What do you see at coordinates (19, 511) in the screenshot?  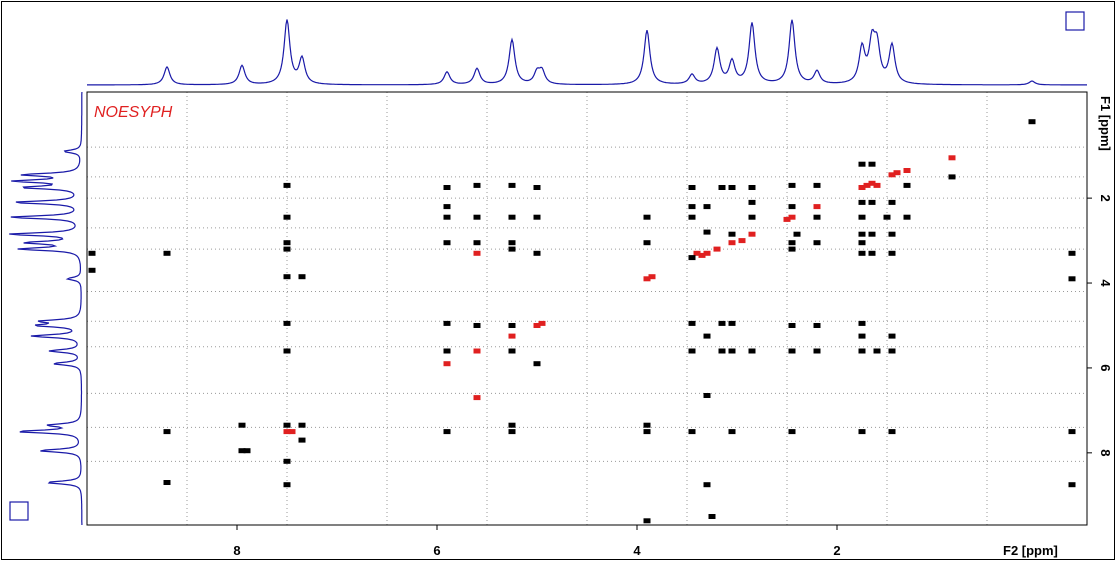 I see `corner-square-bottom-left` at bounding box center [19, 511].